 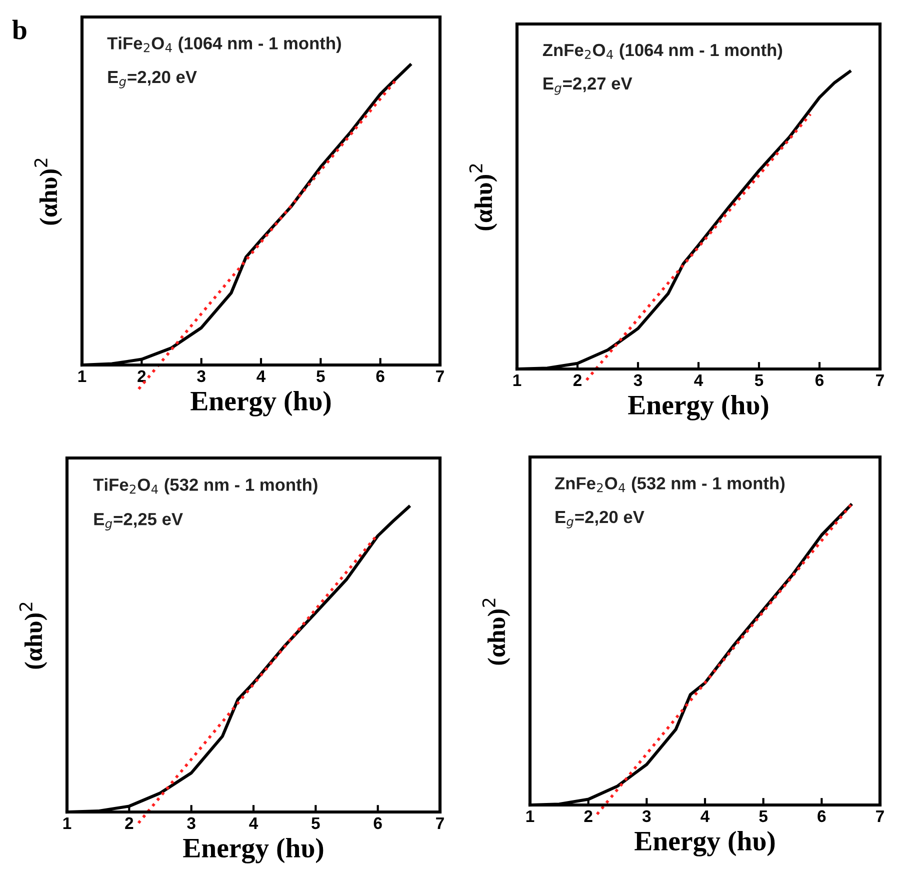 What do you see at coordinates (138, 521) in the screenshot?
I see `annotation: E$_{g}$=2,25 eV` at bounding box center [138, 521].